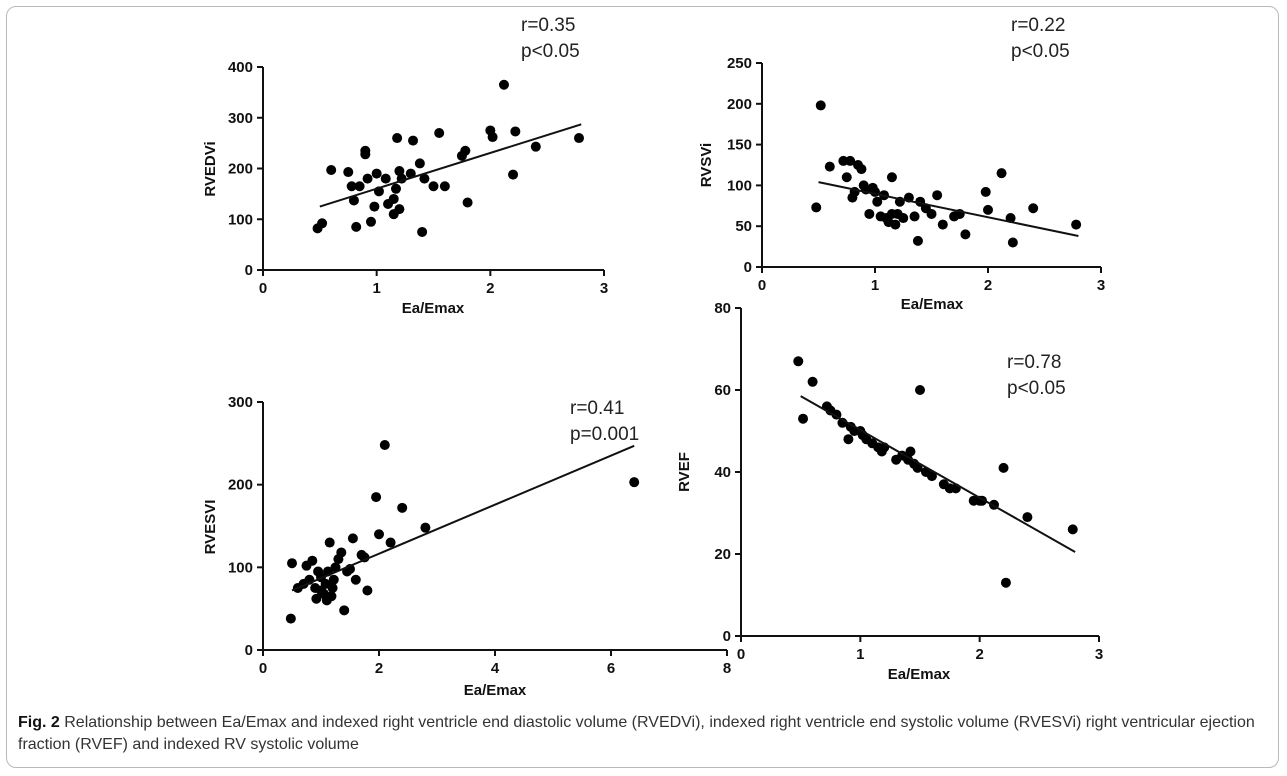  I want to click on axes: 0 1 2 3 0 20 40 60 80, so click(908, 481).